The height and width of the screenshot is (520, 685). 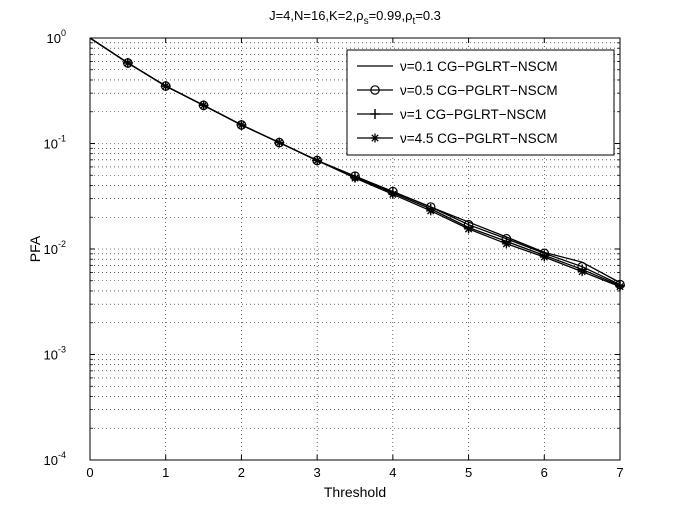 I want to click on y-tick-label: 10⁻⁴, so click(x=55, y=459).